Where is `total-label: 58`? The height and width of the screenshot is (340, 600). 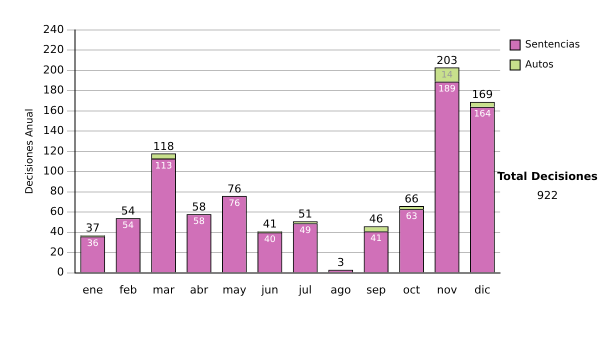 total-label: 58 is located at coordinates (199, 207).